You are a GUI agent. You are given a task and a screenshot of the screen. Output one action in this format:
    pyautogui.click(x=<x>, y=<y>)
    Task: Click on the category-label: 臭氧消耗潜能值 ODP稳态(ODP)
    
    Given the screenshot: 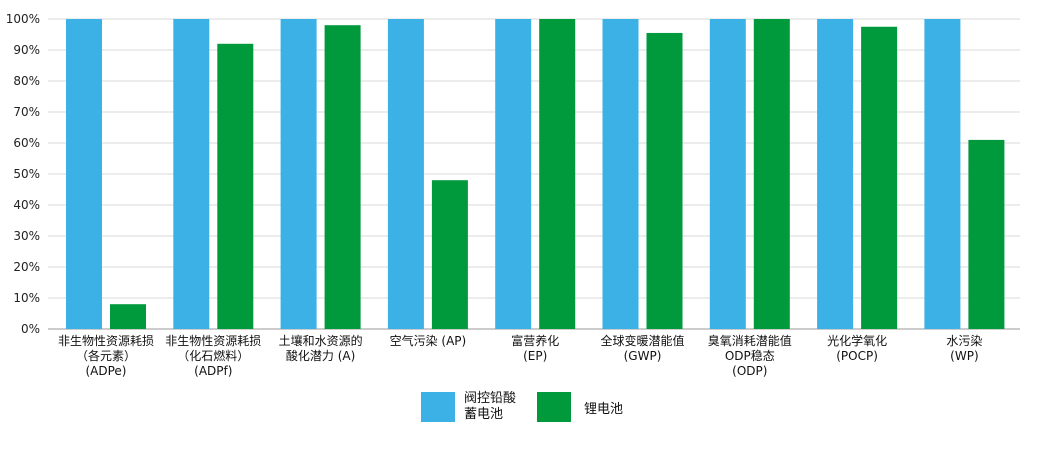 What is the action you would take?
    pyautogui.click(x=750, y=355)
    